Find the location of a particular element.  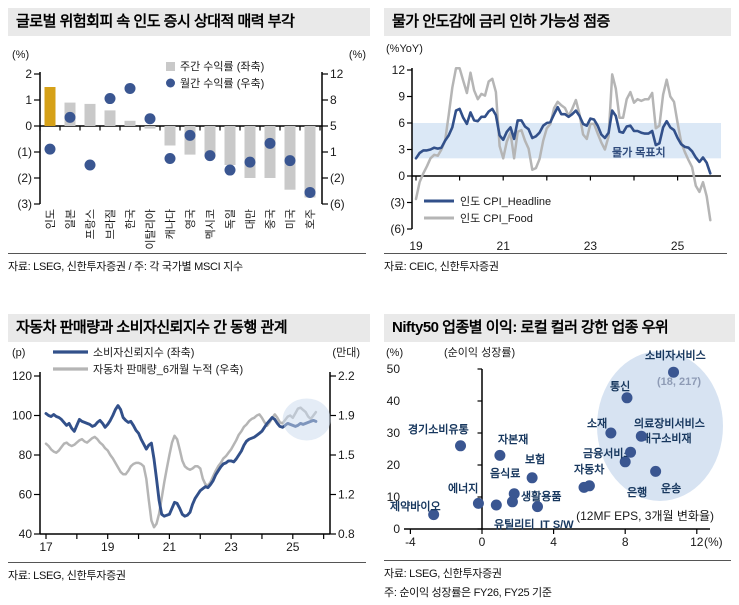

svg-text: 25 is located at coordinates (293, 547).